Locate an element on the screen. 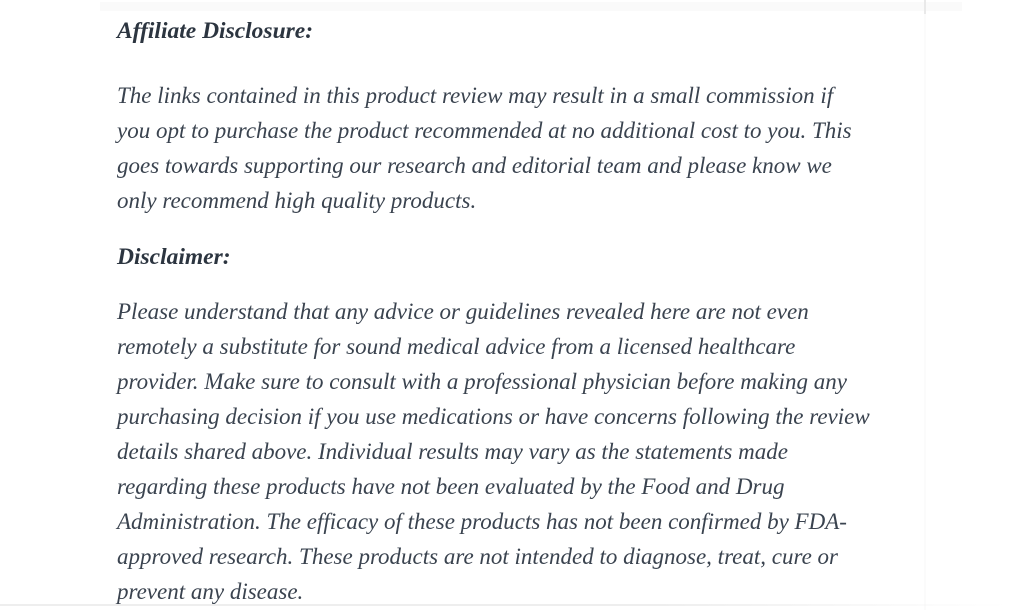 Image resolution: width=1024 pixels, height=610 pixels. affiliate-disclosure-heading: Affiliate Disclosure: is located at coordinates (215, 31).